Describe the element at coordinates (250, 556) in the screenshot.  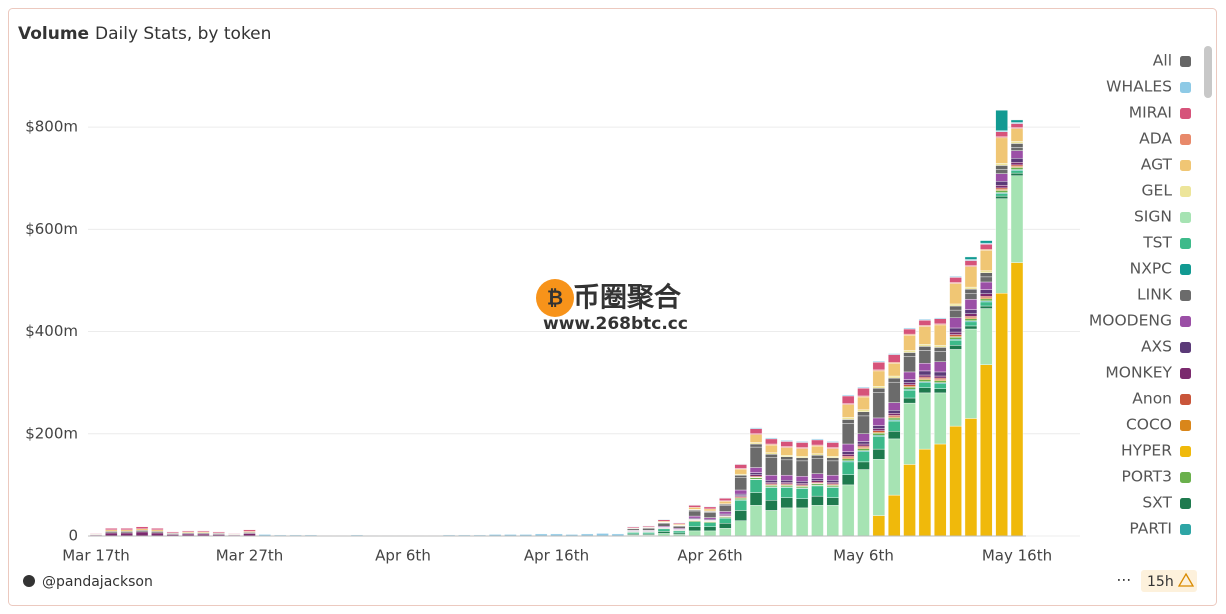
I see `x-tick-label: Mar 27th` at that location.